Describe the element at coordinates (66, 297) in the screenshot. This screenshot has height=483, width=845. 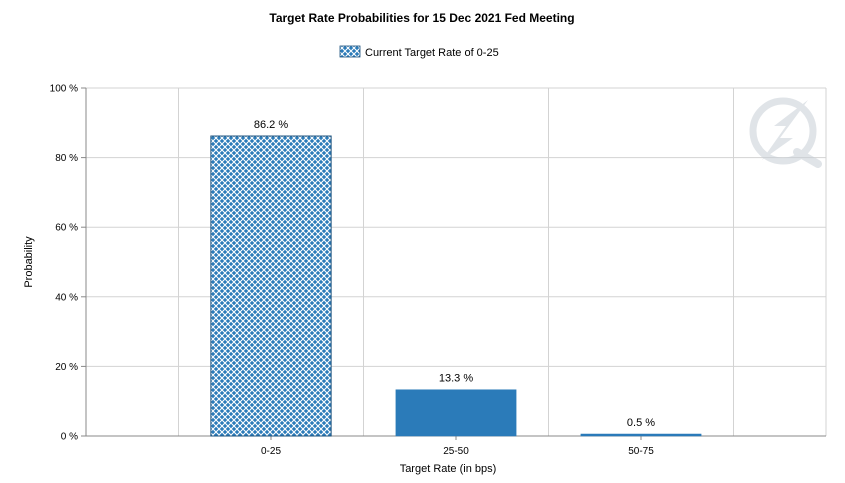
I see `y-tick-label: 40 %` at that location.